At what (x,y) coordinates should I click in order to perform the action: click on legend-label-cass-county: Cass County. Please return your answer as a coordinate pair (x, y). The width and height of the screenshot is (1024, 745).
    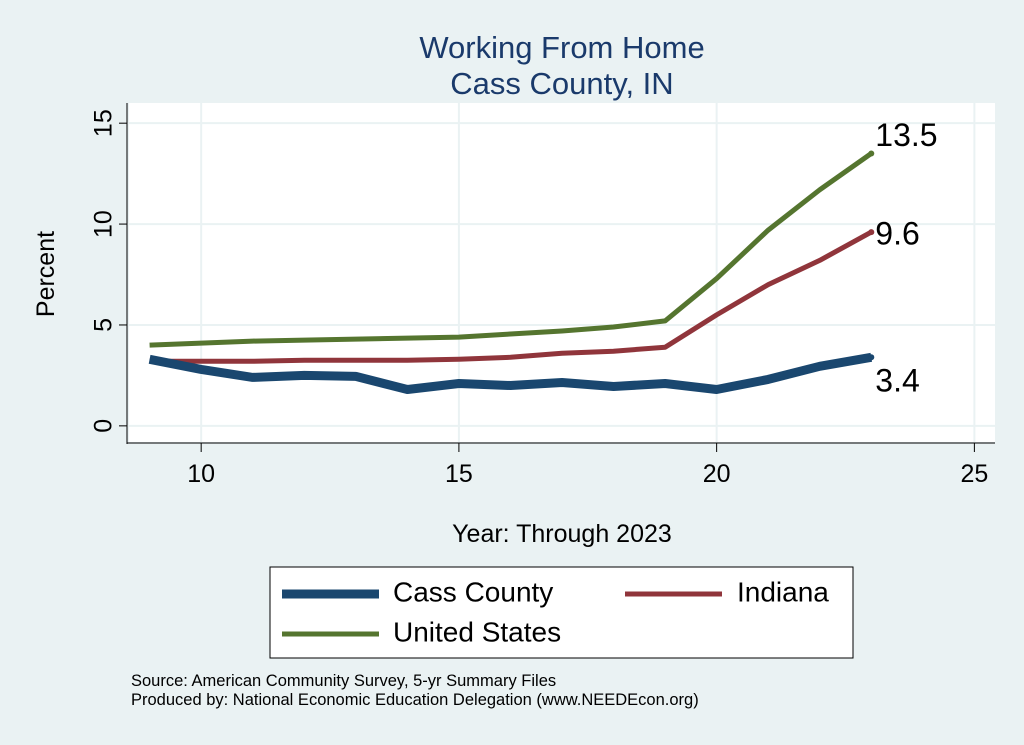
    Looking at the image, I should click on (473, 591).